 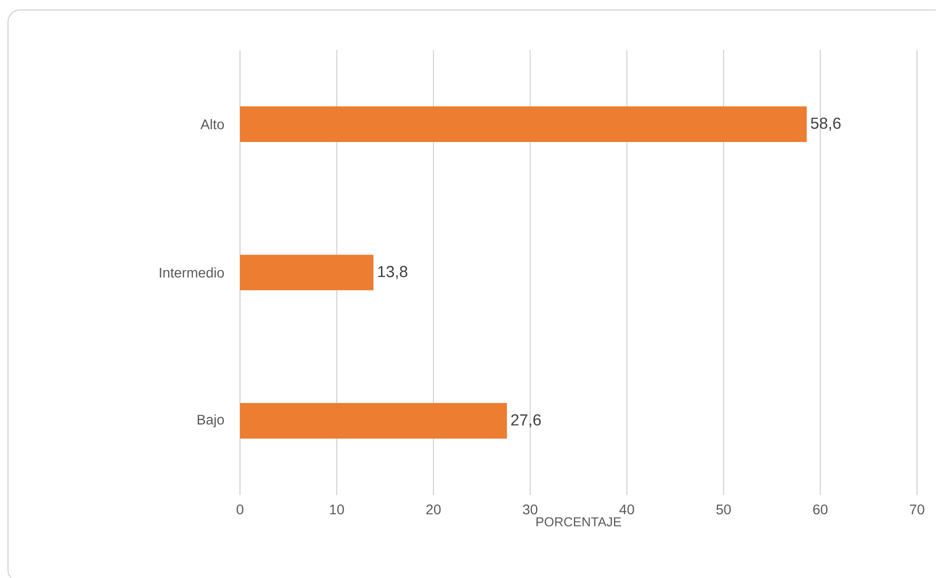 I want to click on x-tick-label: 70, so click(x=917, y=509).